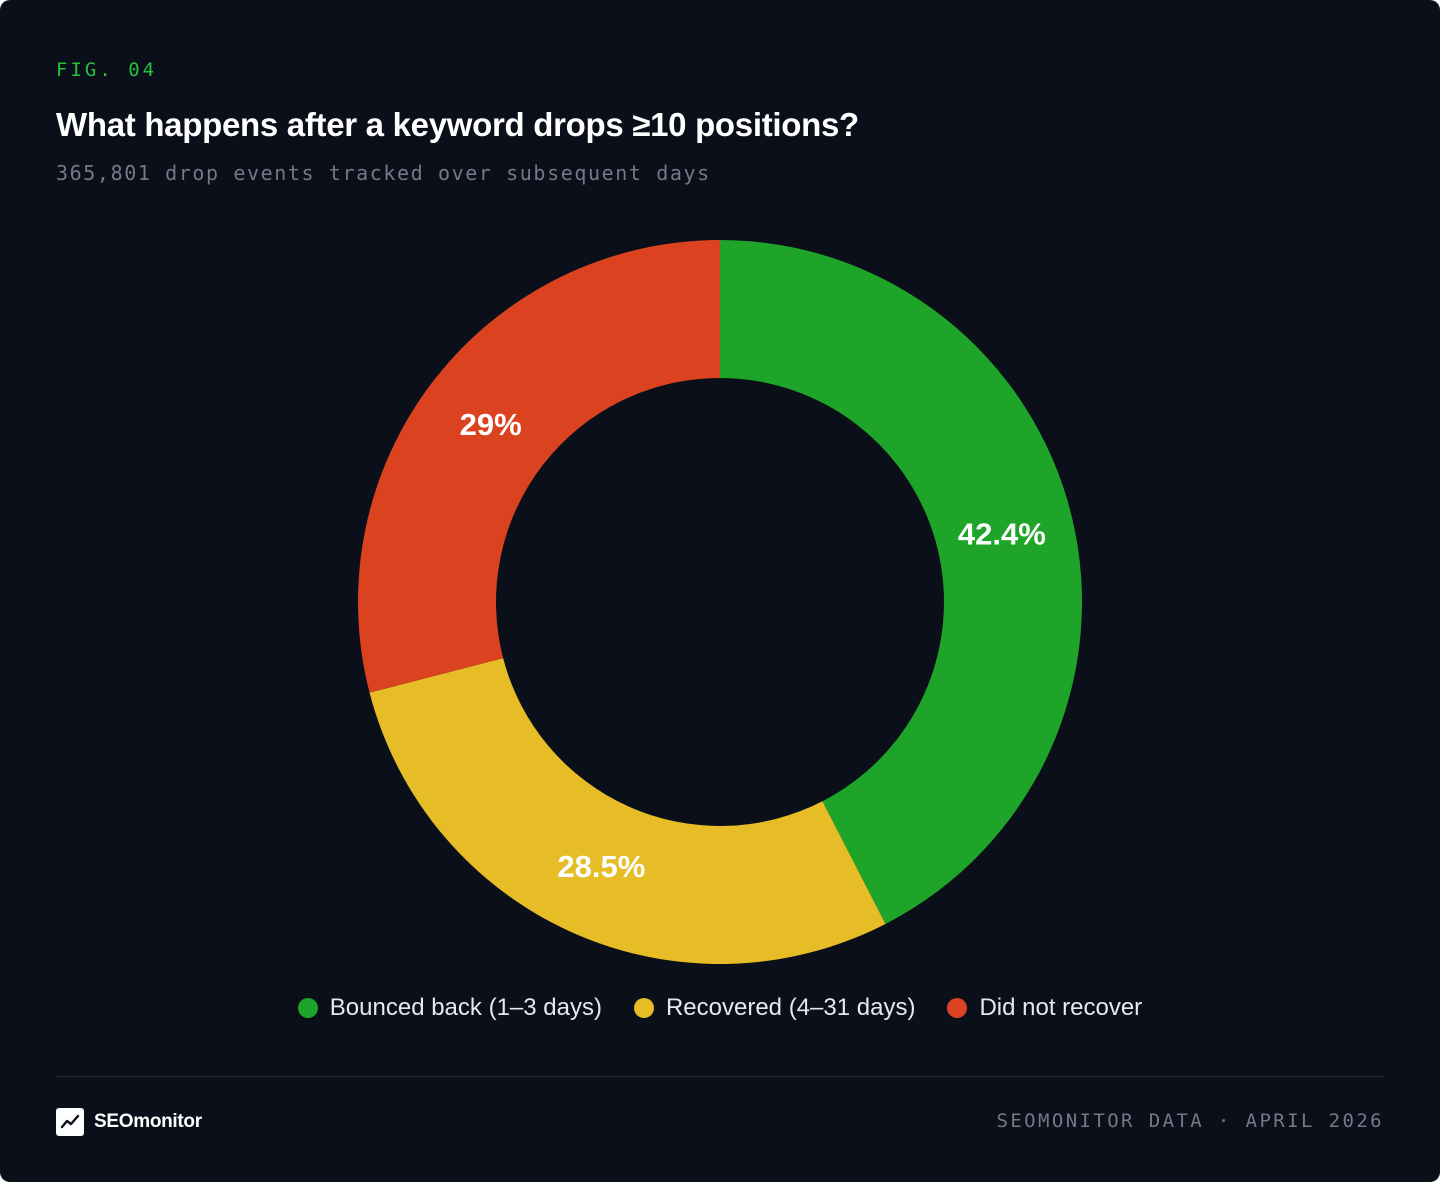  I want to click on legend-item-bounced-back-1-3-days: Bounced back (1–3 days), so click(449, 1008).